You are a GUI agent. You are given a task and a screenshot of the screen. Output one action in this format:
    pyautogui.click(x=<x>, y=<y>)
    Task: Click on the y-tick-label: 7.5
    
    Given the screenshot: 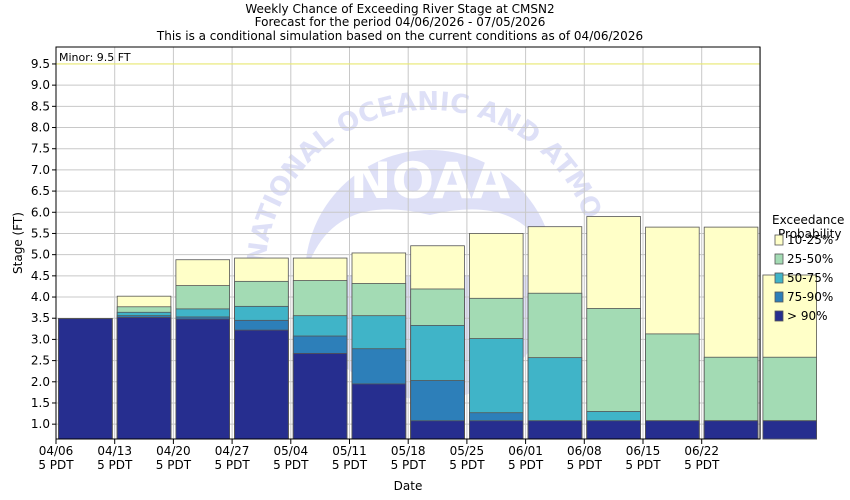 What is the action you would take?
    pyautogui.click(x=40, y=149)
    